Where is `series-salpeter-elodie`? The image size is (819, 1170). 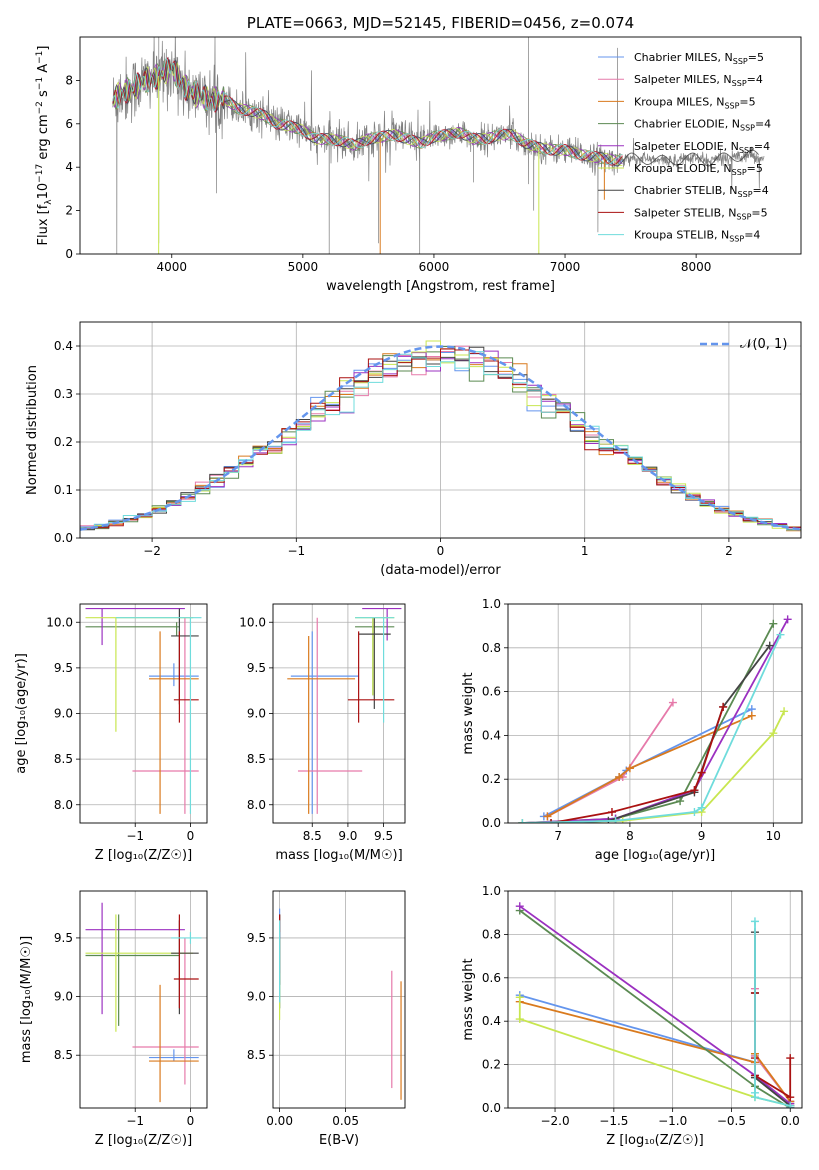 series-salpeter-elodie is located at coordinates (655, 720).